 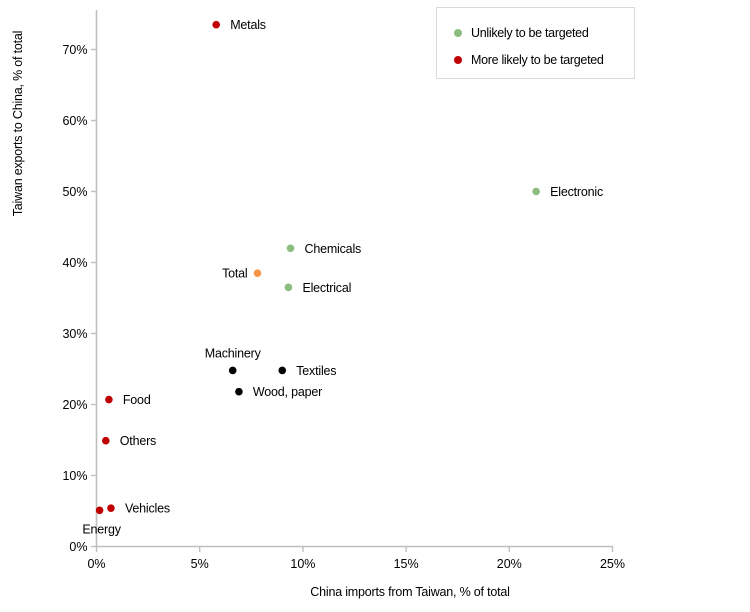 I want to click on data-point-chemicals, so click(x=290, y=248).